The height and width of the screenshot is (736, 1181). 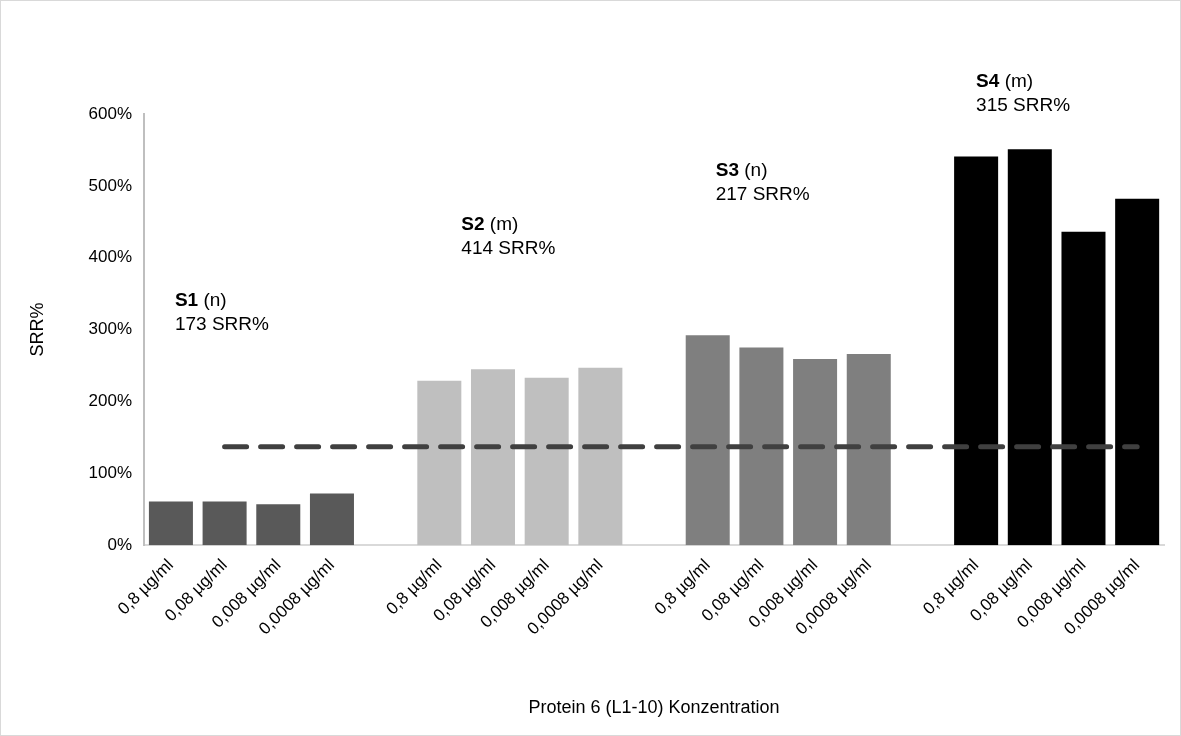 What do you see at coordinates (110, 473) in the screenshot?
I see `y-tick-label: 100%` at bounding box center [110, 473].